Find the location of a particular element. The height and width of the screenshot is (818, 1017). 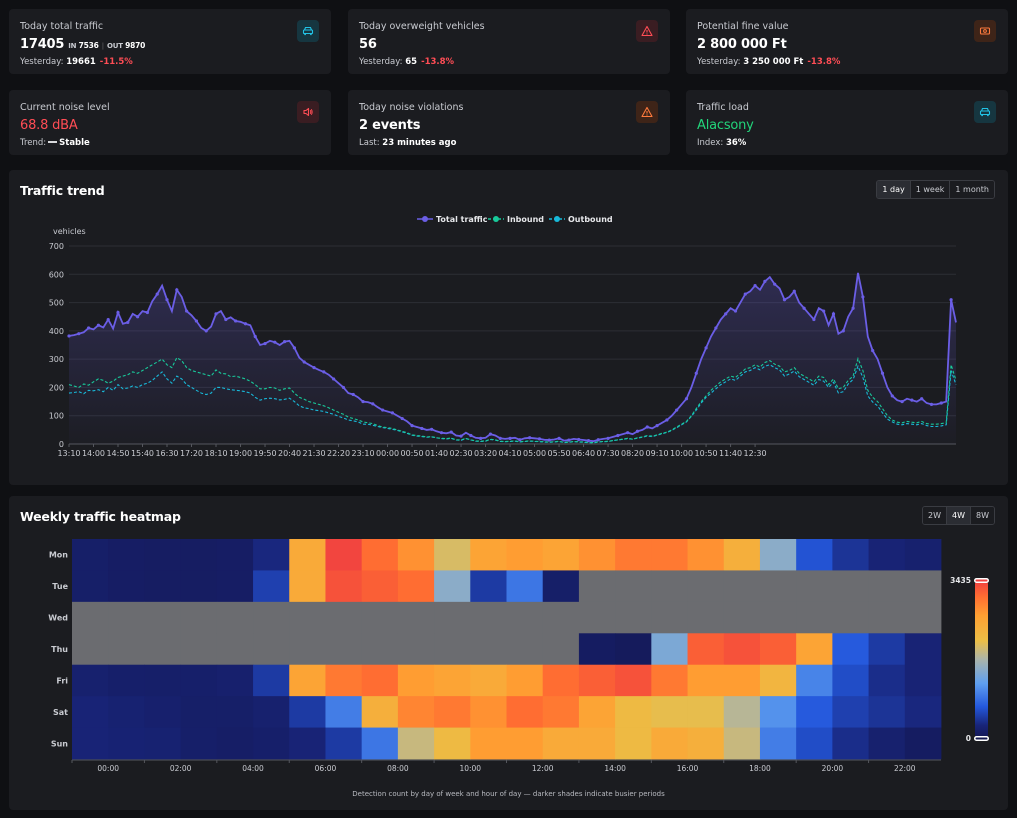

kpi-value: 2 800 000 Ft is located at coordinates (742, 44).